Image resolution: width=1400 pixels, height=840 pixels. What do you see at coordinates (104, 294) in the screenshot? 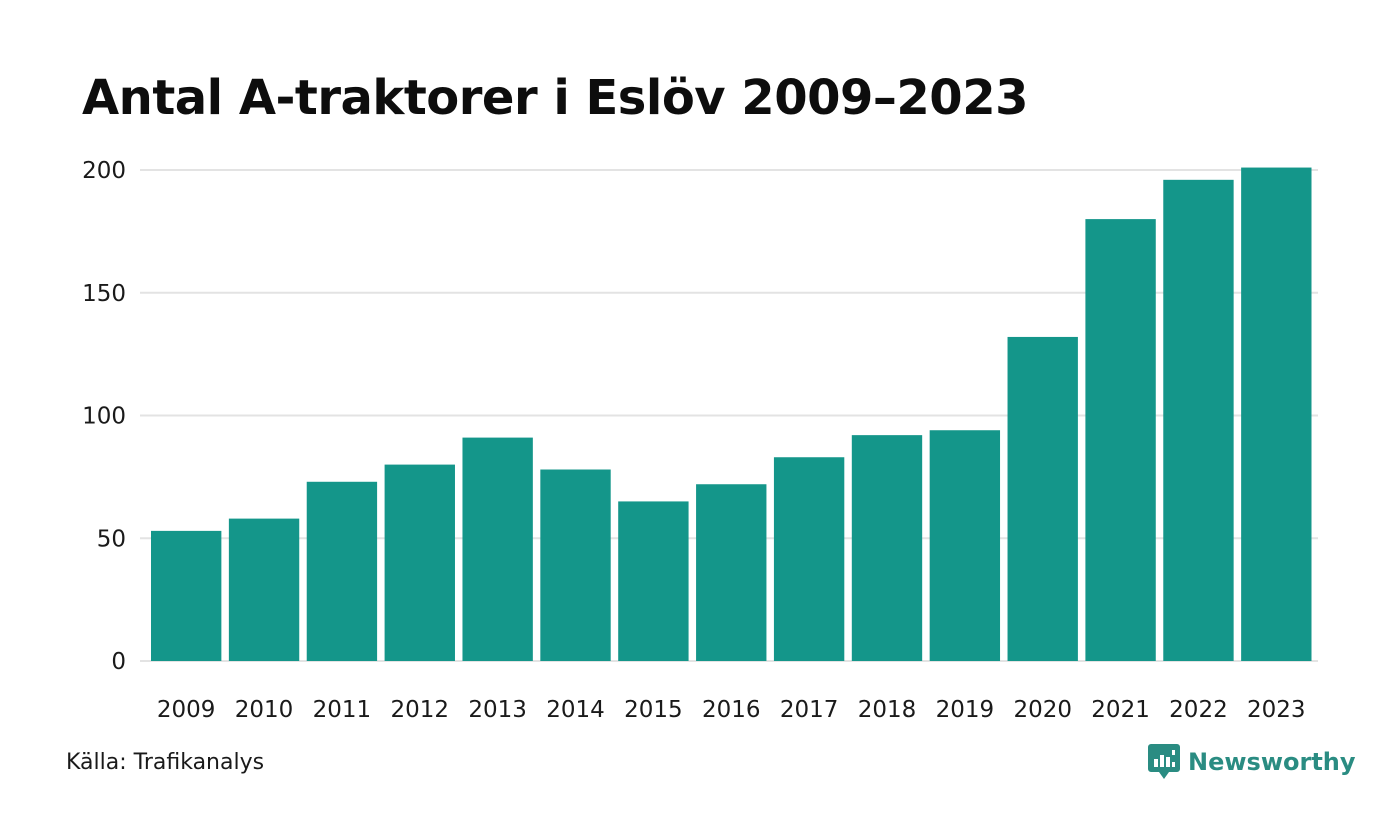
I see `y-tick-label: 150` at bounding box center [104, 294].